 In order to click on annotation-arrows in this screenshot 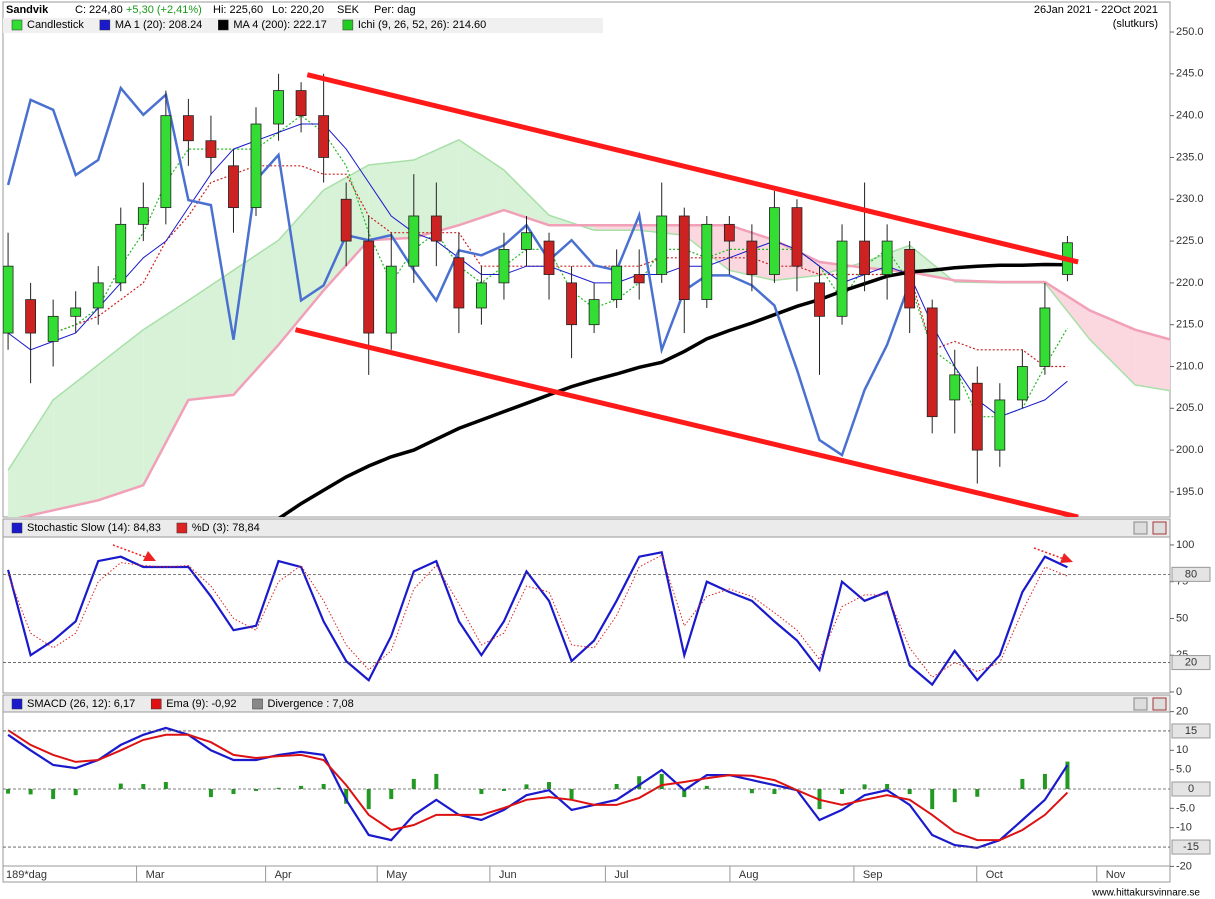, I will do `click(592, 553)`.